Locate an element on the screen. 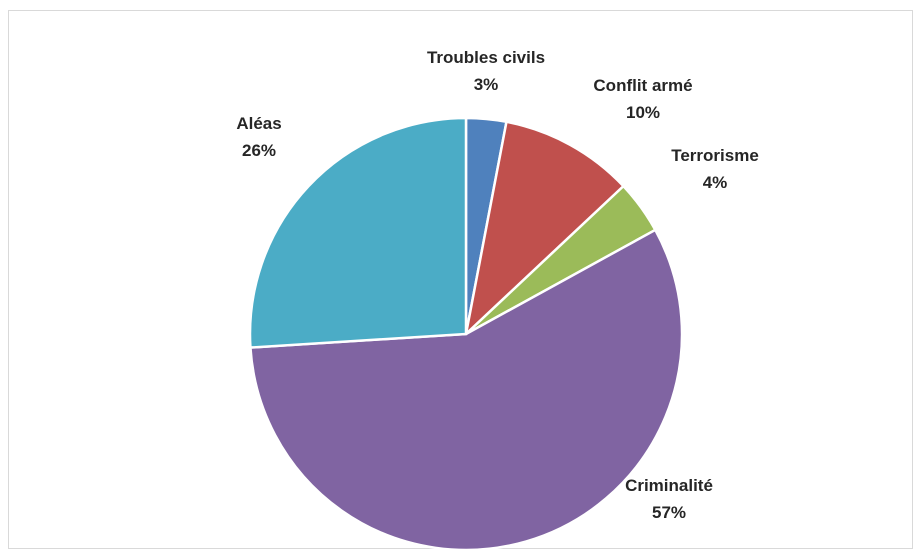 The image size is (921, 557). slice-label: Troubles civils is located at coordinates (486, 57).